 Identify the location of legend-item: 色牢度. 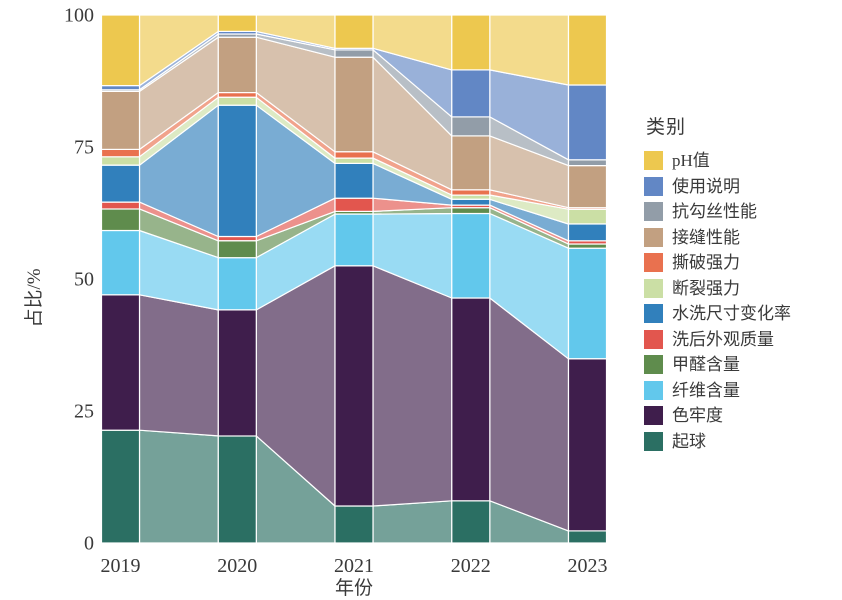
(739, 415).